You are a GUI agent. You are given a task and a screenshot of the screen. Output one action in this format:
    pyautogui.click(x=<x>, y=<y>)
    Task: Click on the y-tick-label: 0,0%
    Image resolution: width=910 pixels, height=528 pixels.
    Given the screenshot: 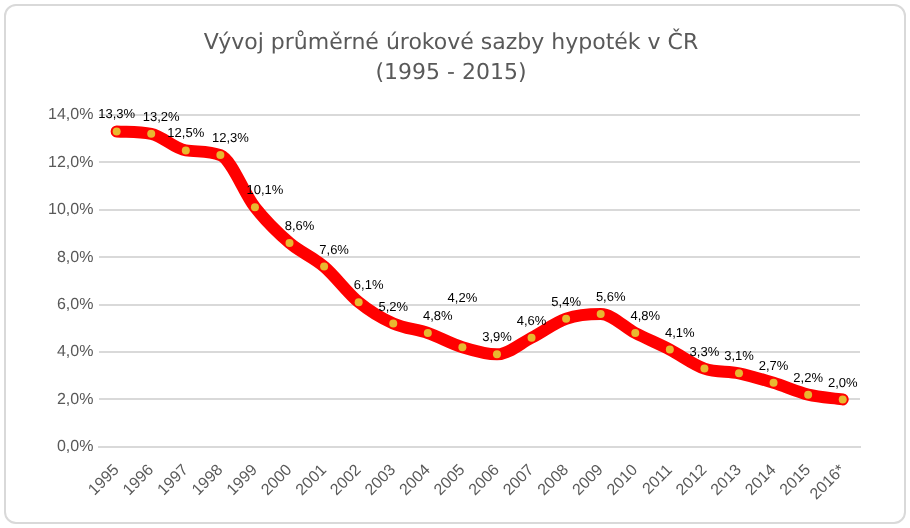 What is the action you would take?
    pyautogui.click(x=75, y=446)
    